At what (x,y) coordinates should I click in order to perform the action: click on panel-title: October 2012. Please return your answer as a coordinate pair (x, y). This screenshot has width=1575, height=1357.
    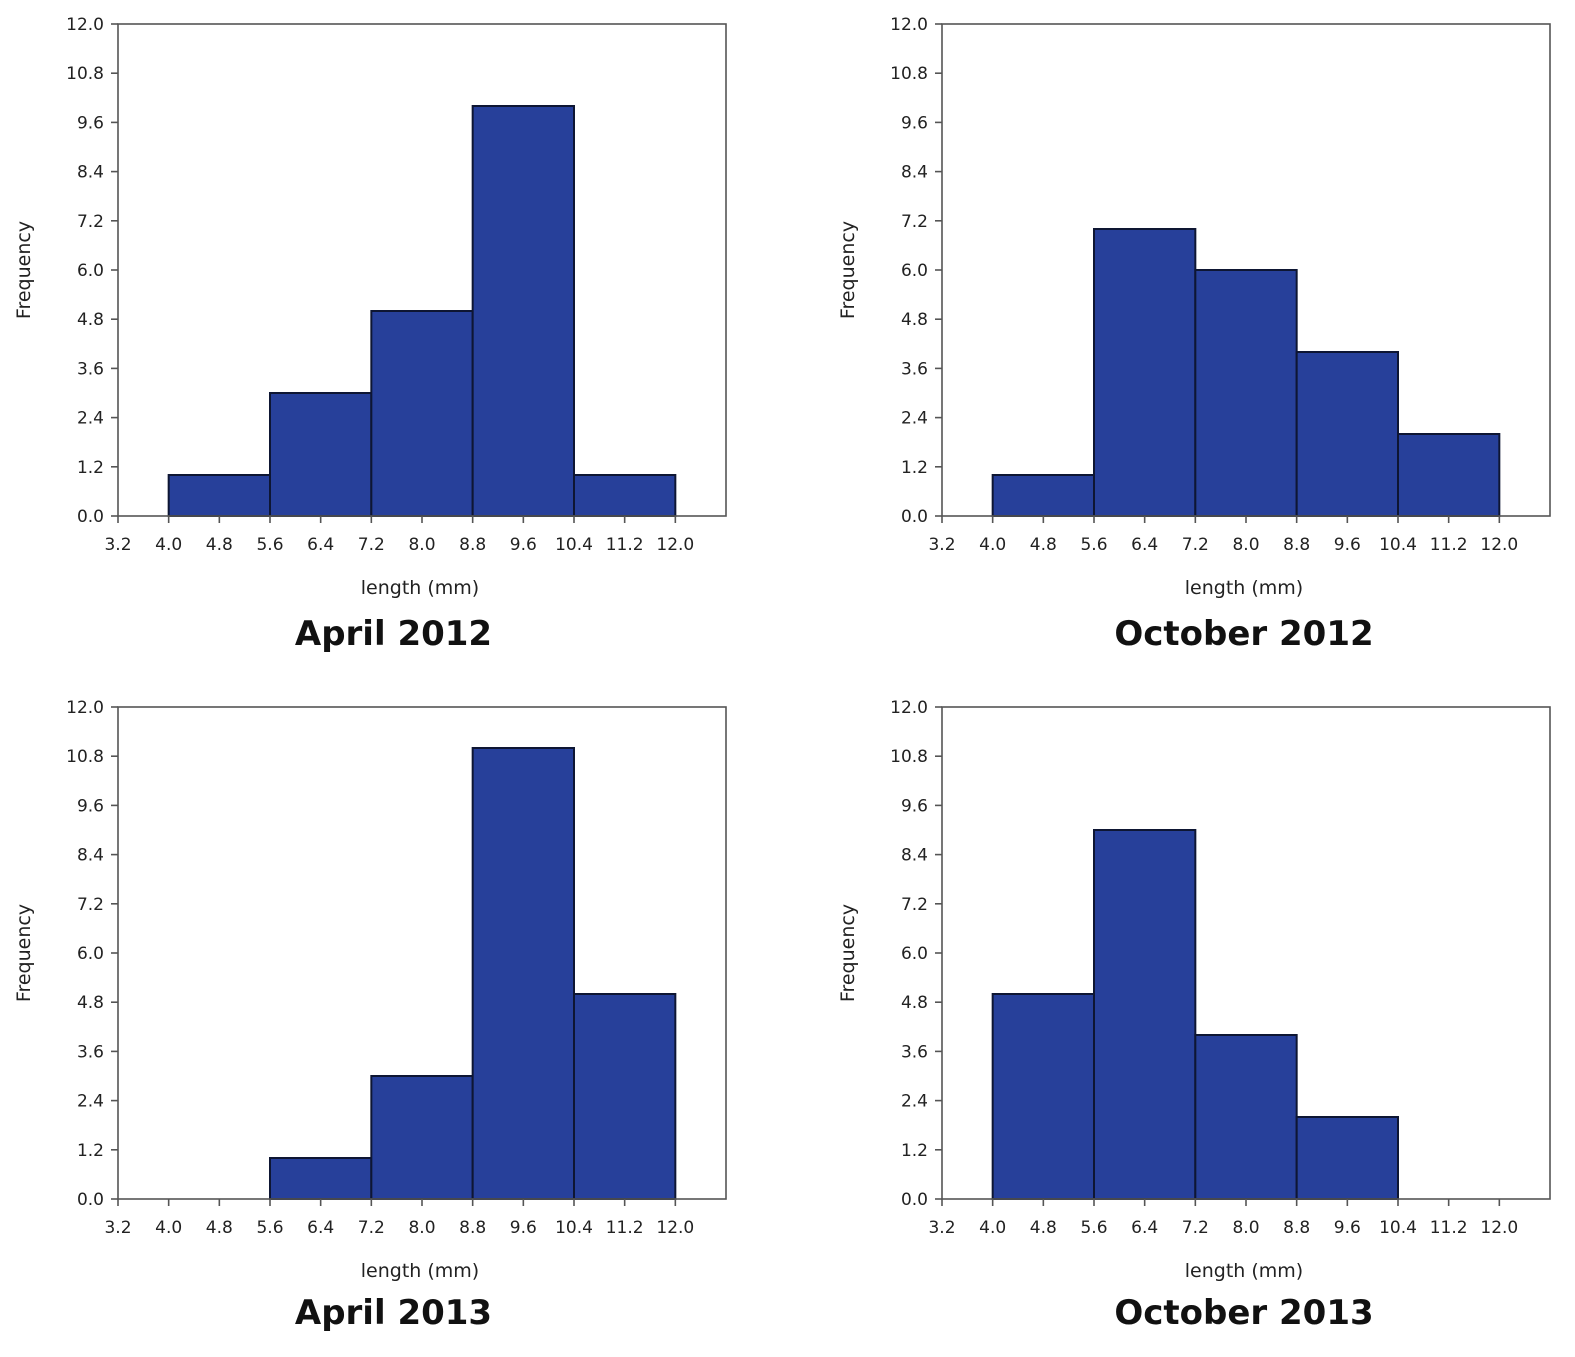
    Looking at the image, I should click on (1244, 634).